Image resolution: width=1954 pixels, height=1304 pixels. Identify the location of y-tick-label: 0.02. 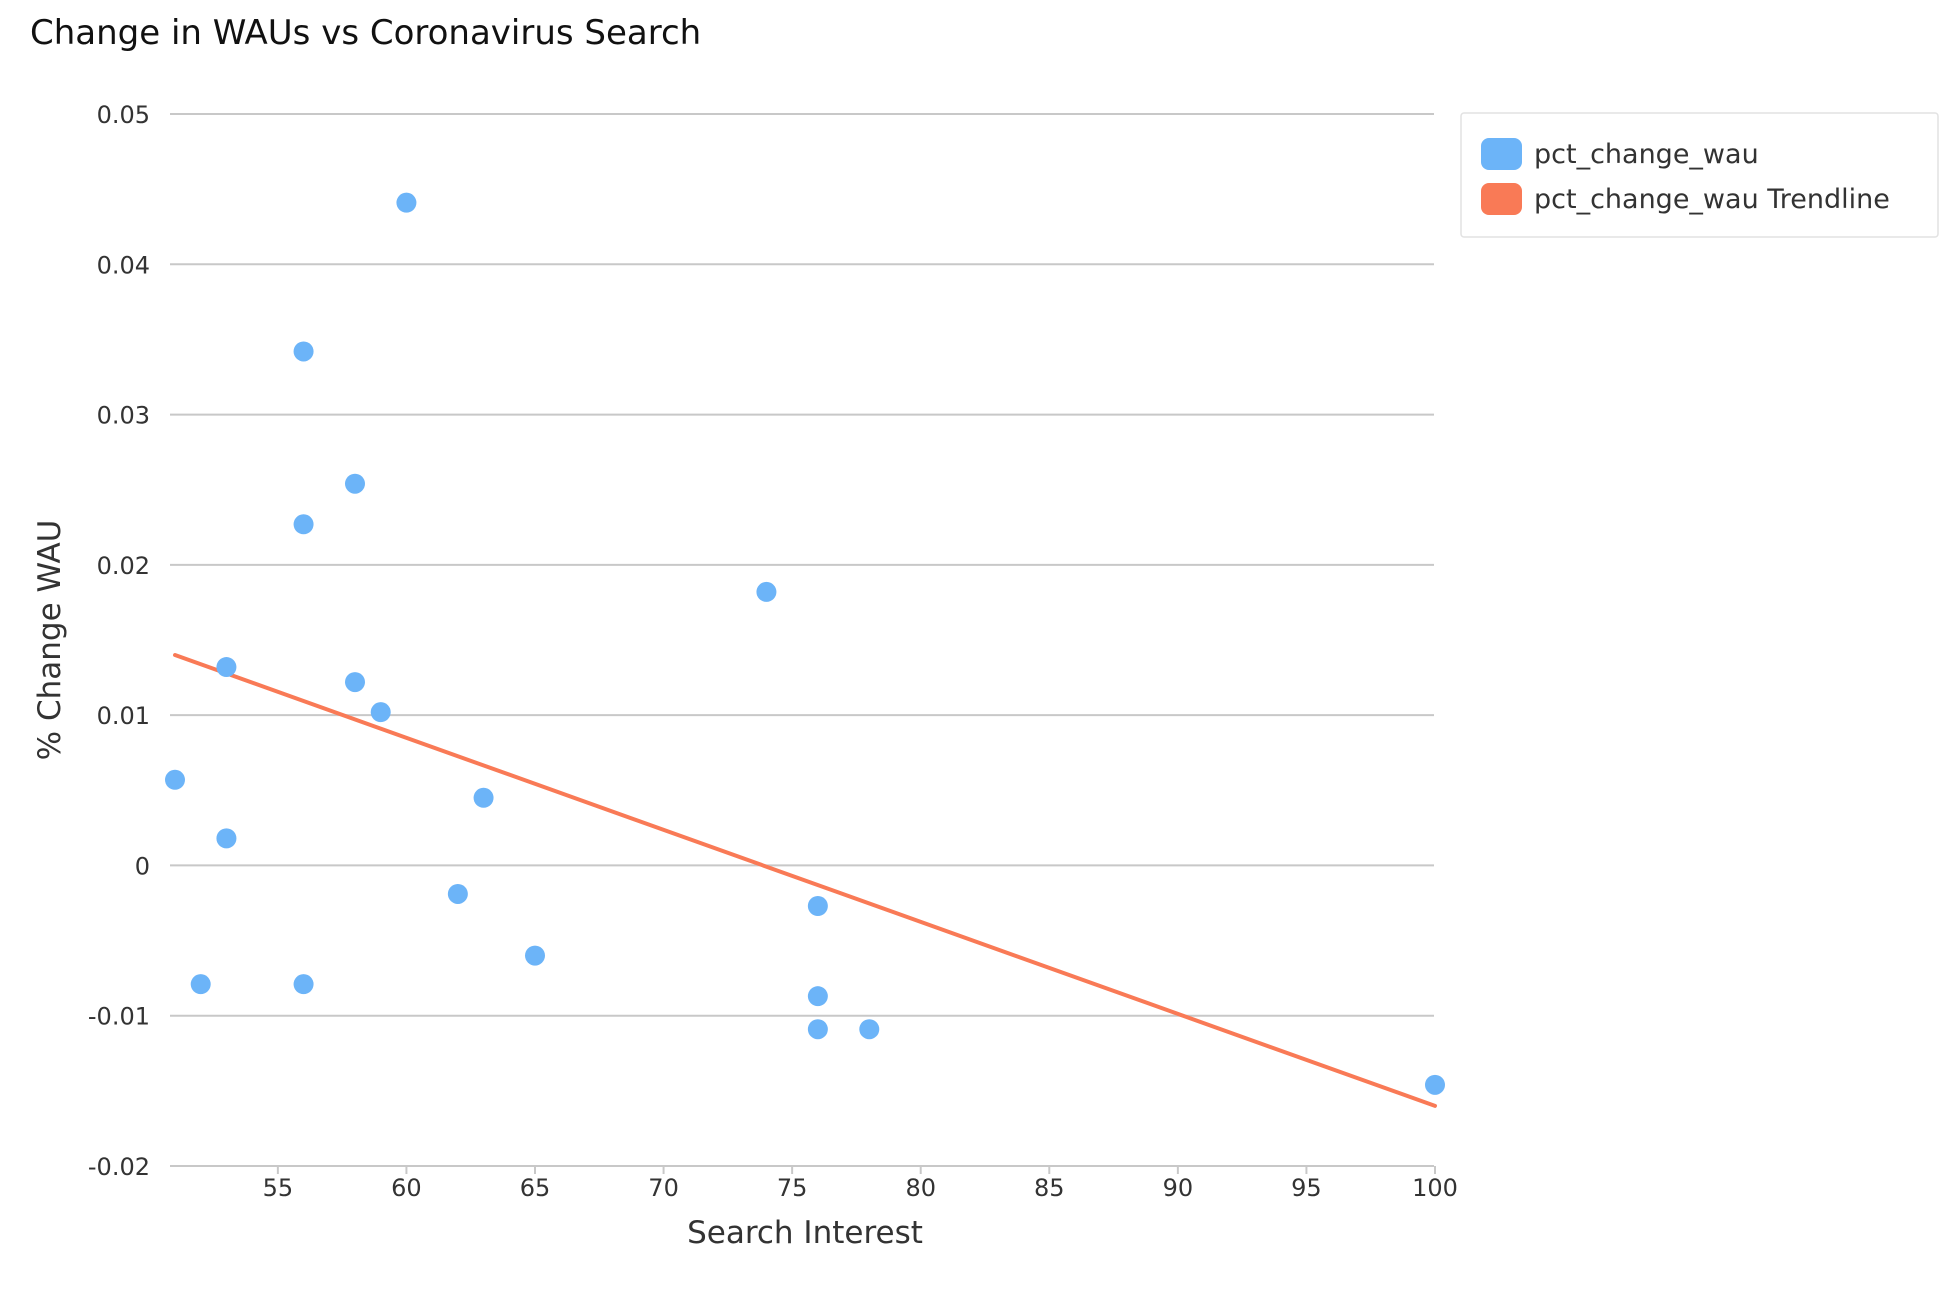
(123, 566).